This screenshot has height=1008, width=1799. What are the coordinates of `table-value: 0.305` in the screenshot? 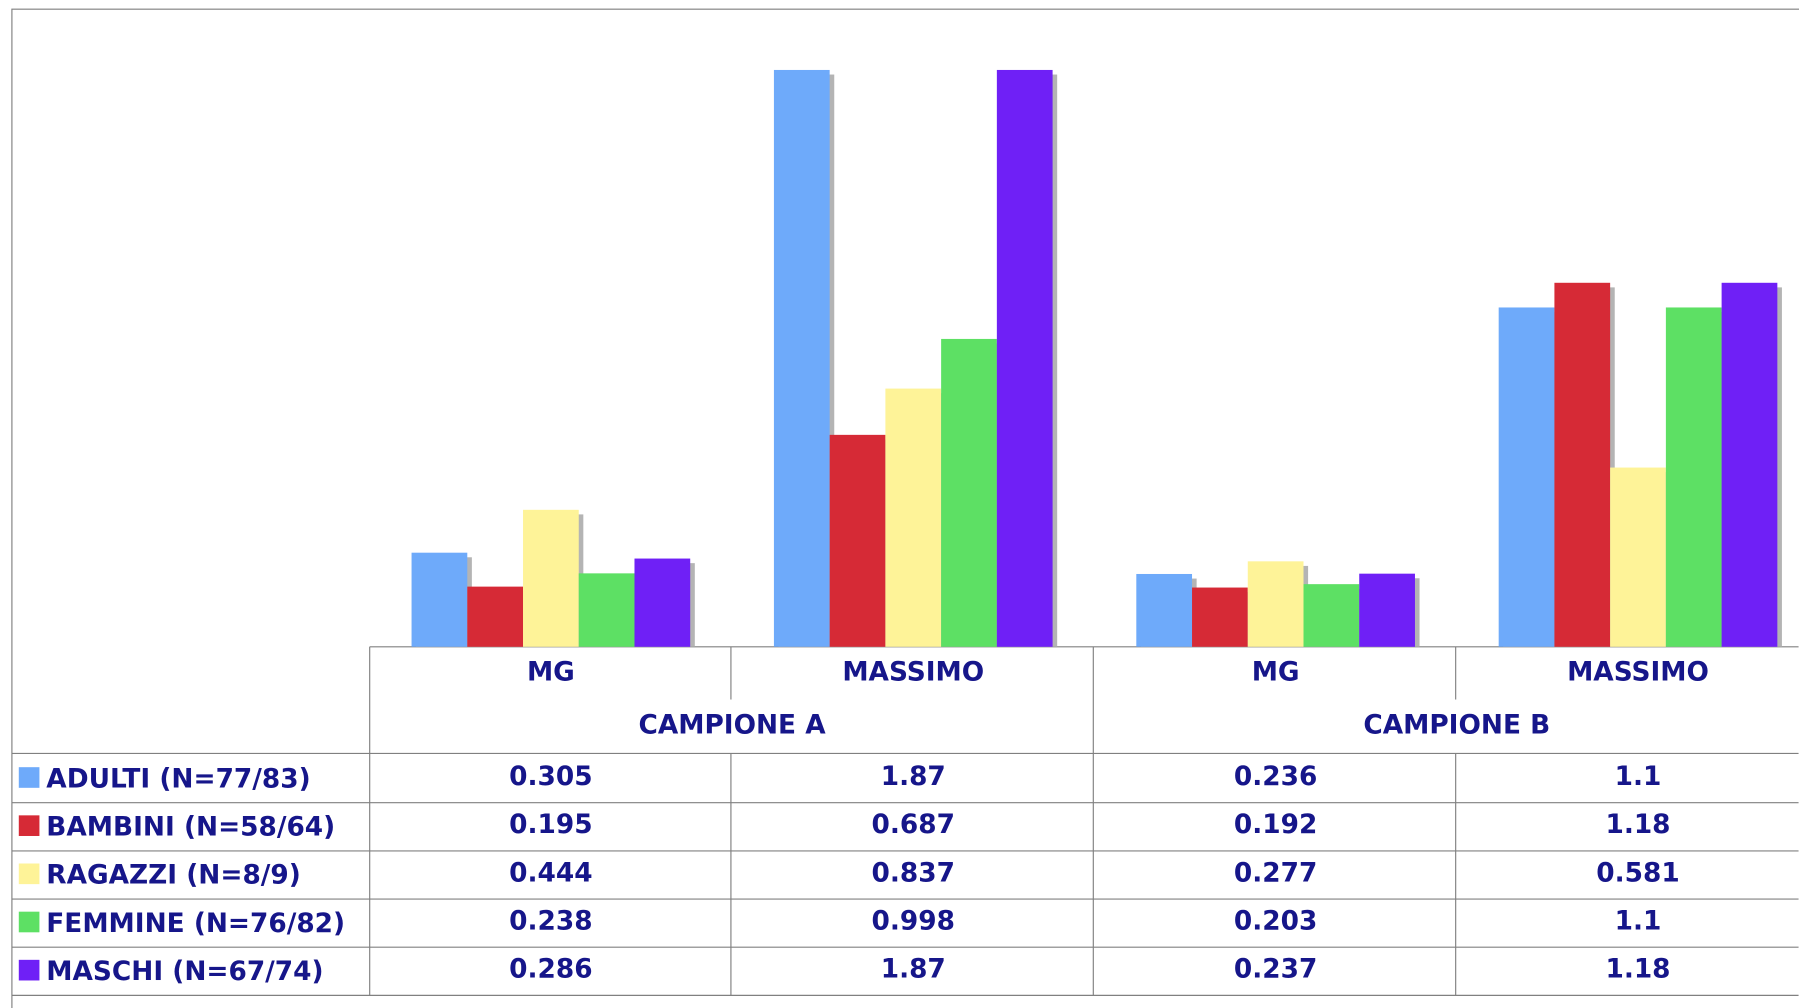 It's located at (550, 777).